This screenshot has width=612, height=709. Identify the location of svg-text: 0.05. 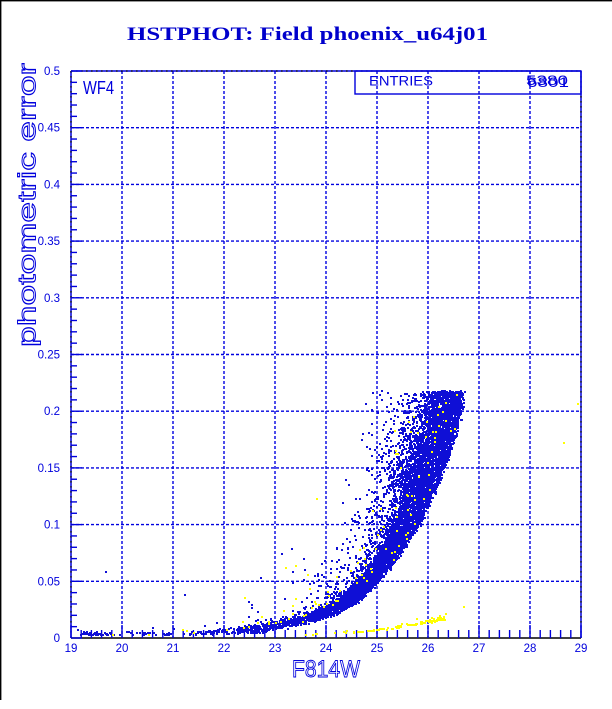
(49, 582).